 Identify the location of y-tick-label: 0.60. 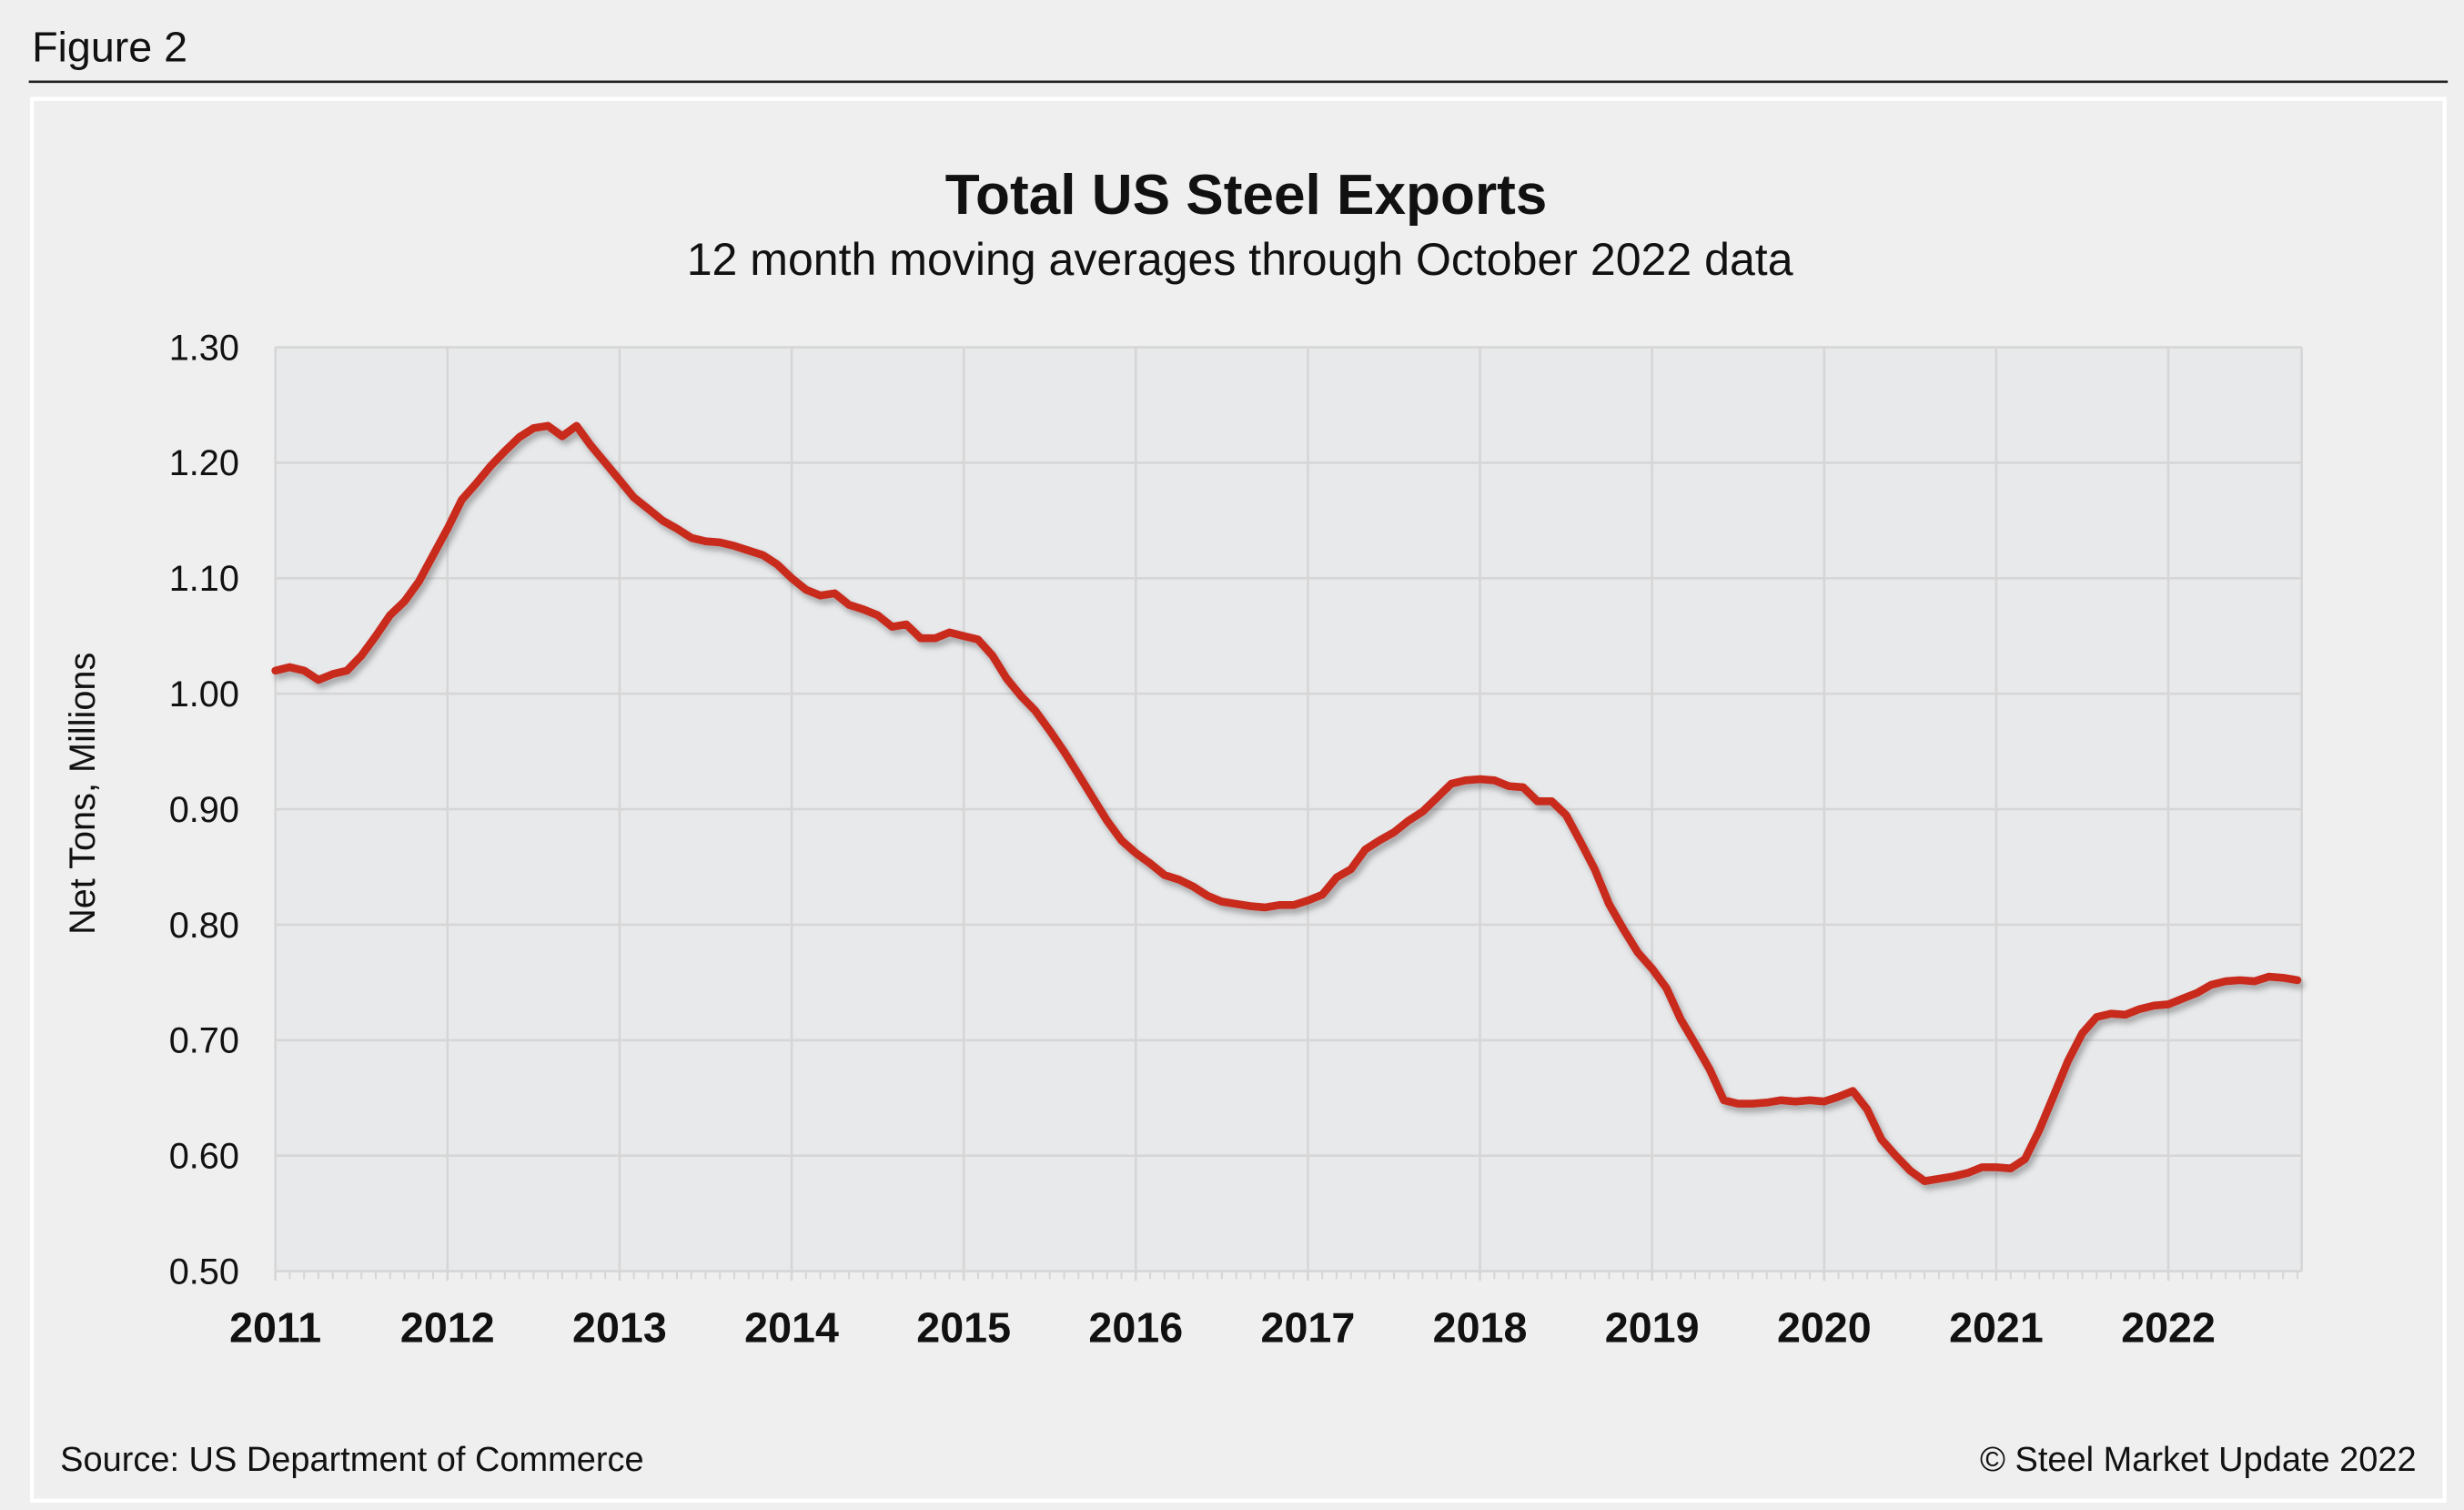
(204, 1157).